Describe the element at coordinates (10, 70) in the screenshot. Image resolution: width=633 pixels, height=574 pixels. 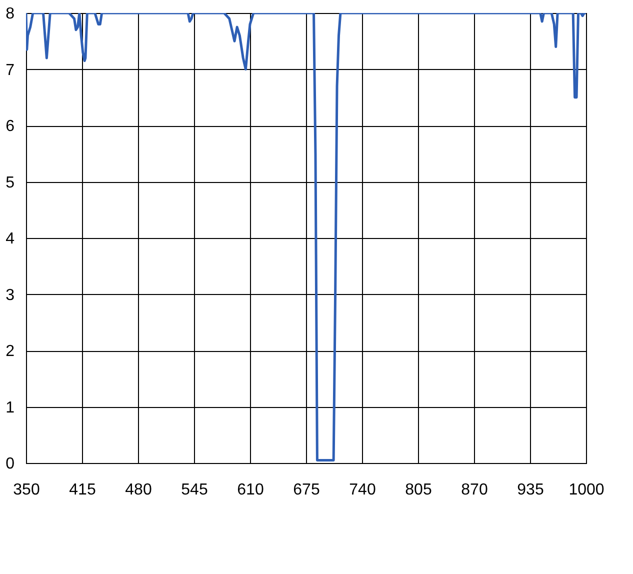
I see `y-tick-label: 7` at that location.